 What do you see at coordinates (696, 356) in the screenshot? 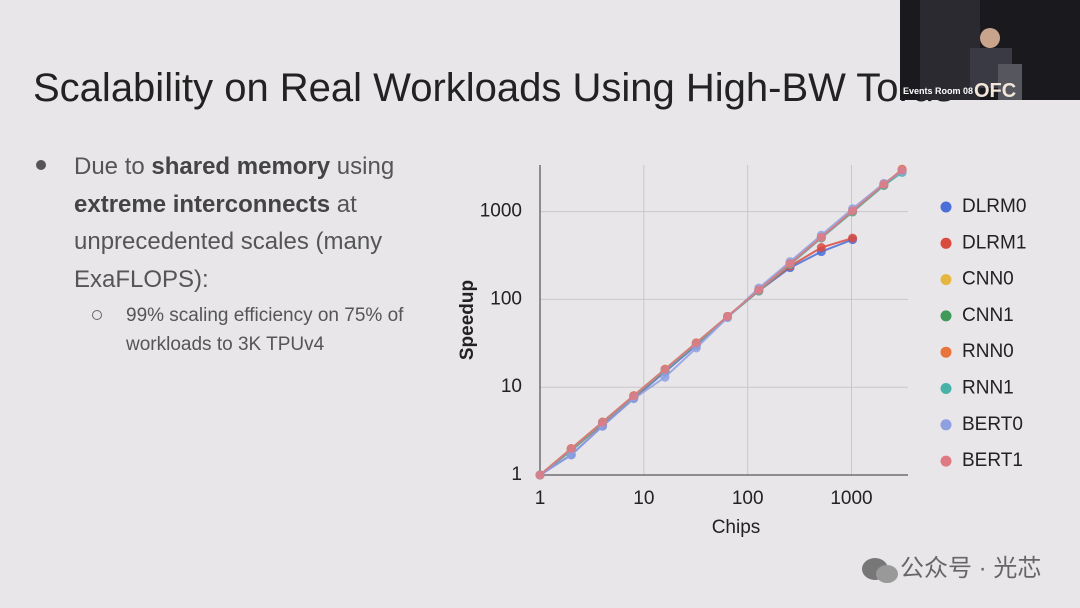
I see `series-line` at bounding box center [696, 356].